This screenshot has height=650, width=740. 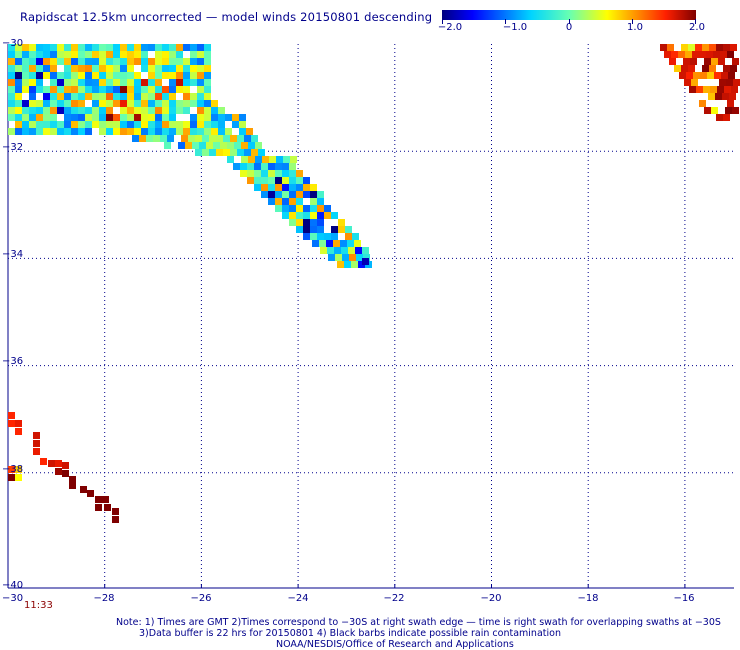 What do you see at coordinates (684, 598) in the screenshot?
I see `lon-label: −16` at bounding box center [684, 598].